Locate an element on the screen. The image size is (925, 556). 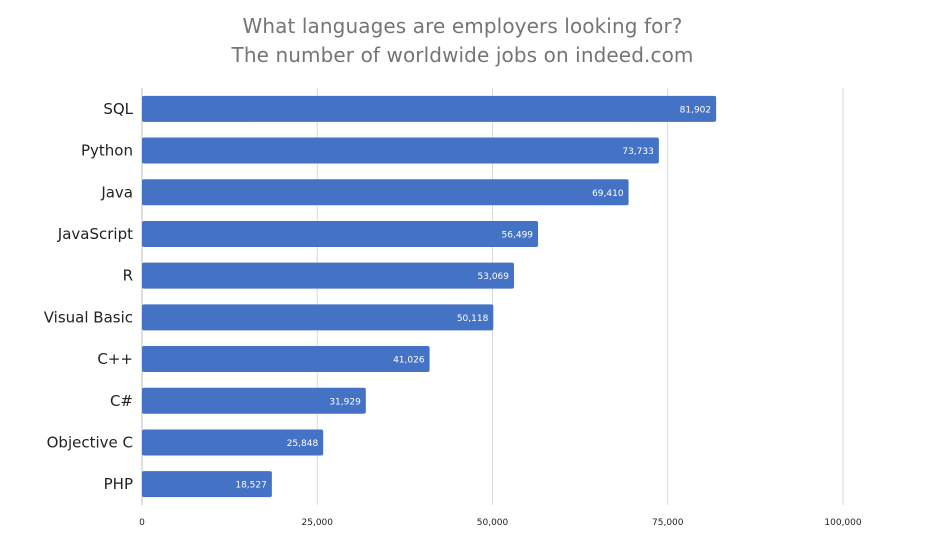
data-label: 41,026 is located at coordinates (409, 361).